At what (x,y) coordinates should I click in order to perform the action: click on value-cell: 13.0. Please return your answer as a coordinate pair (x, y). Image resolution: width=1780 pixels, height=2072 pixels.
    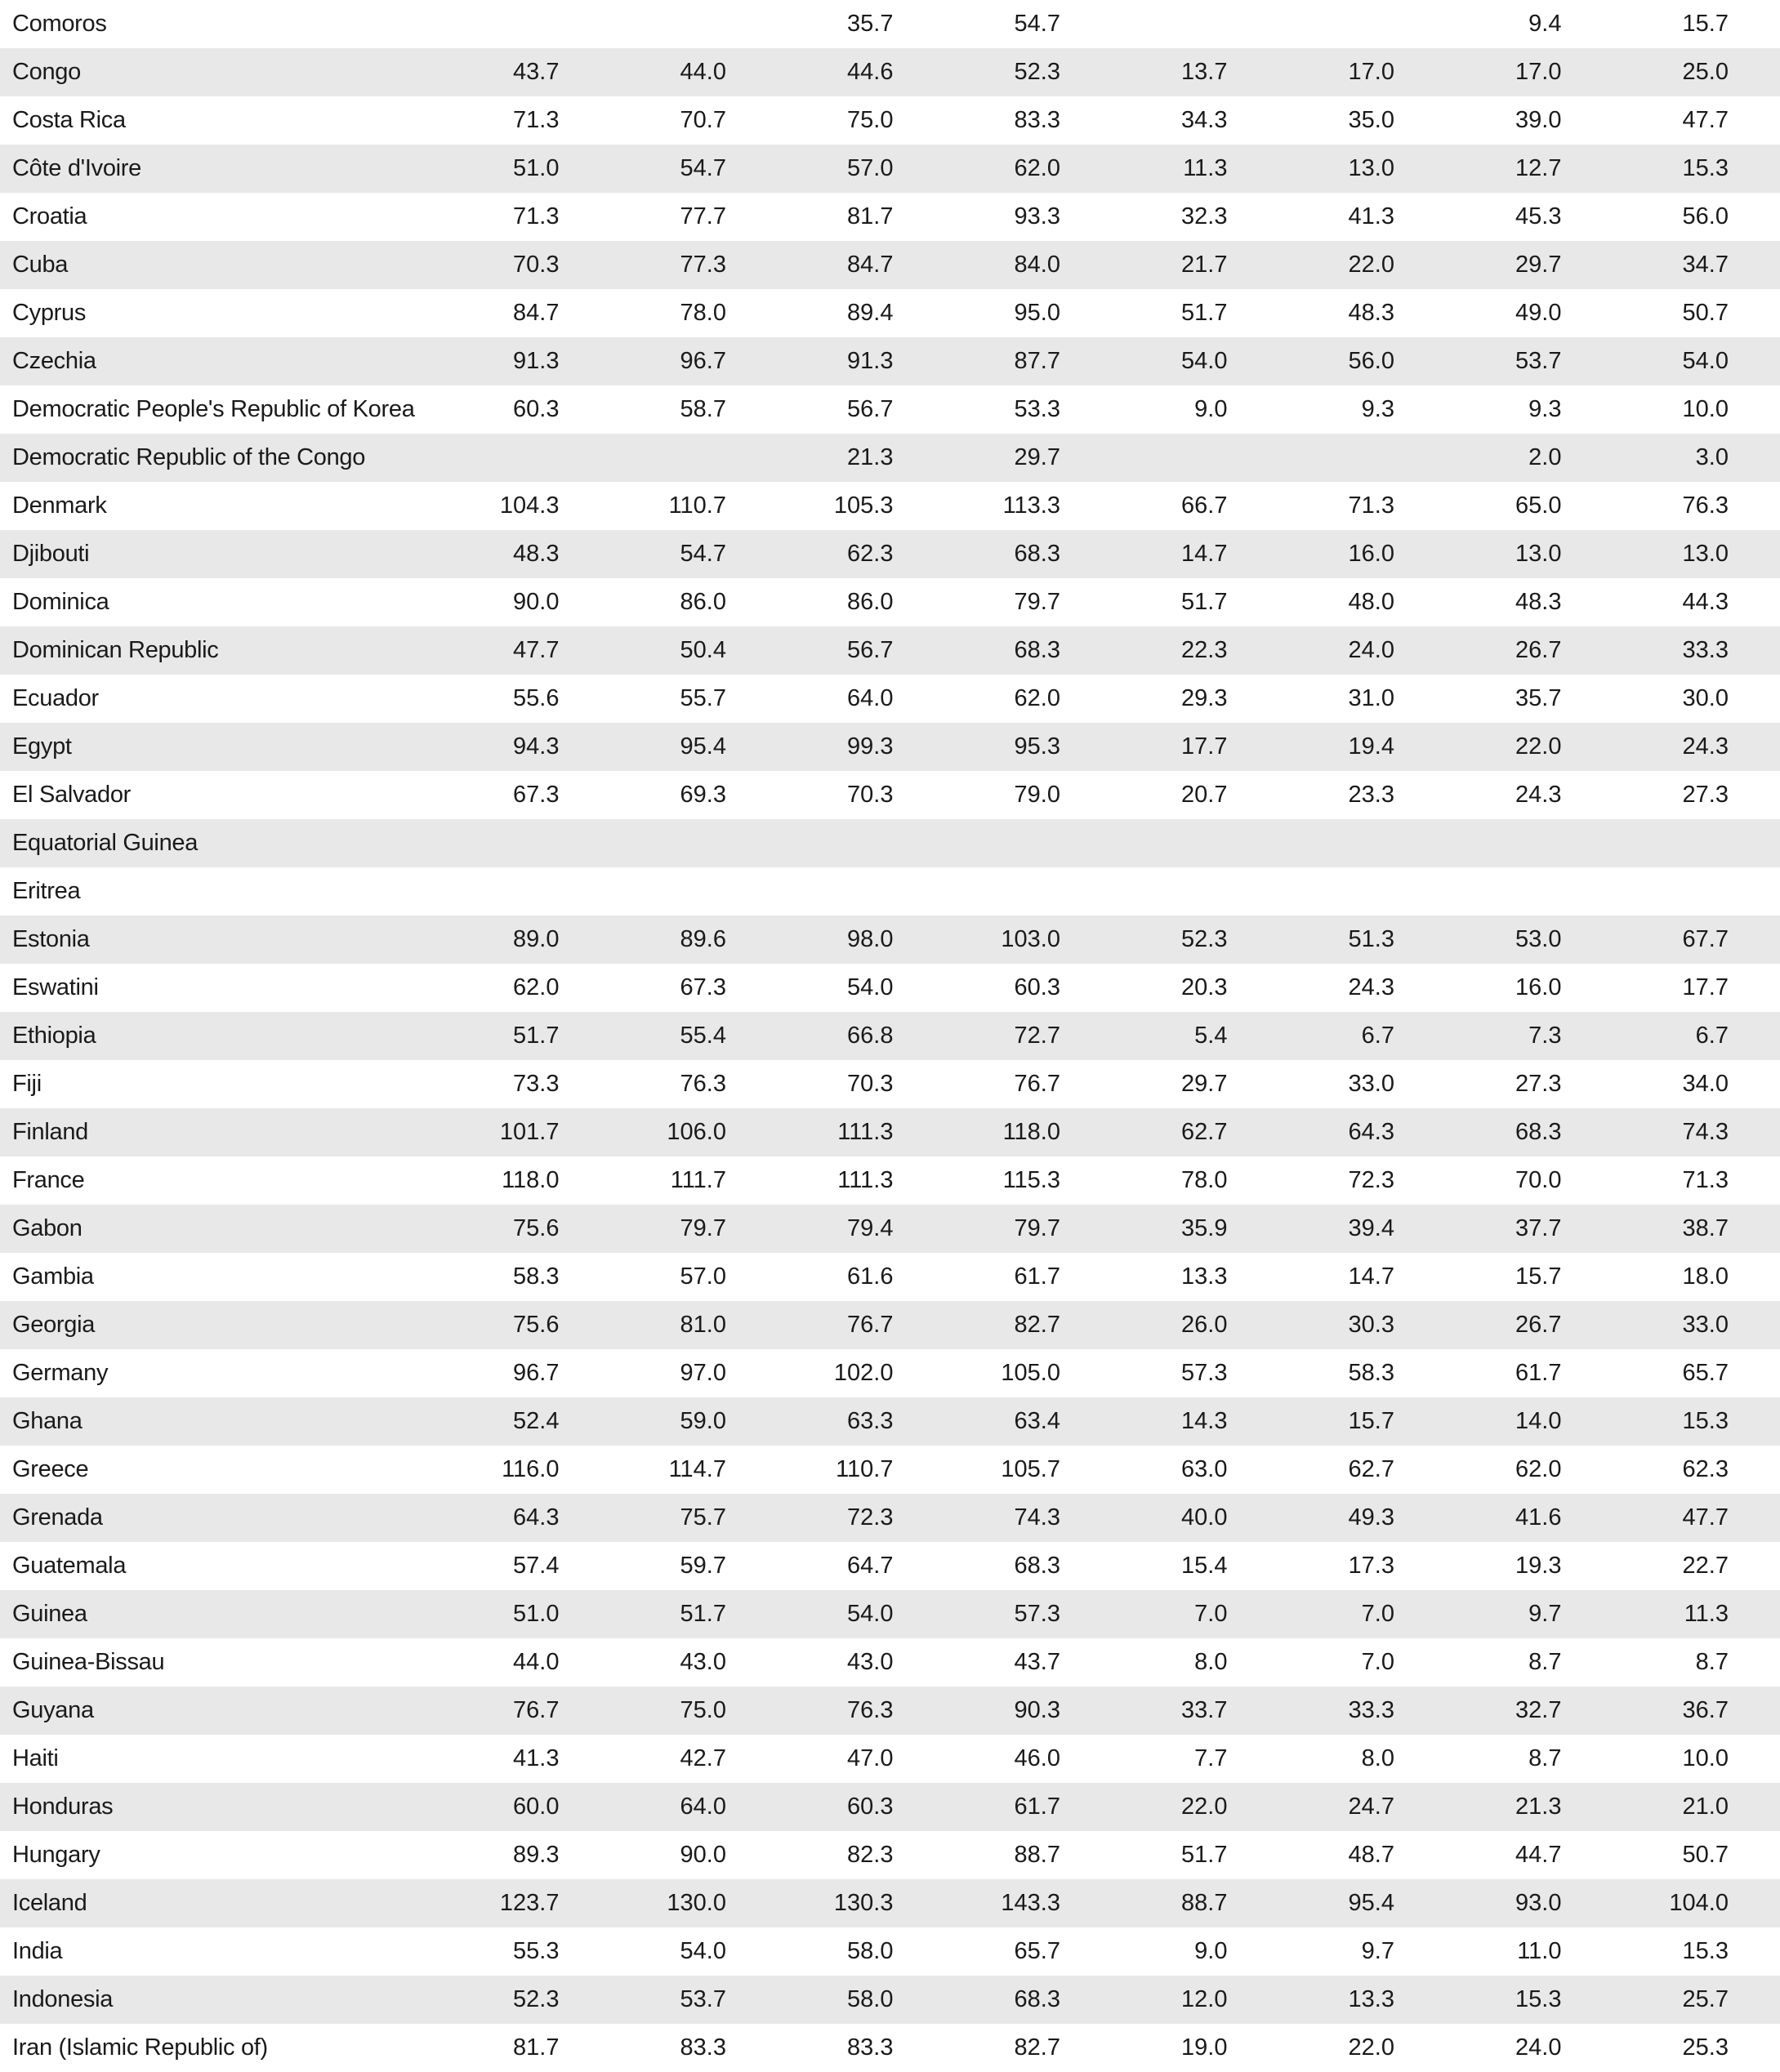
    Looking at the image, I should click on (1371, 168).